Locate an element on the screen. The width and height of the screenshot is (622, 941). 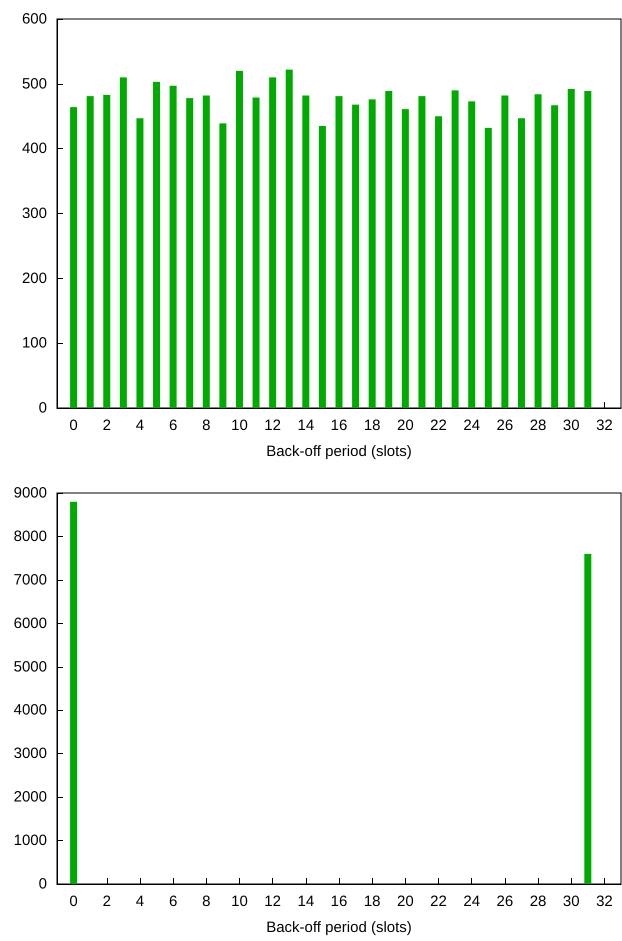
y-tick-label: 1000 is located at coordinates (30, 841).